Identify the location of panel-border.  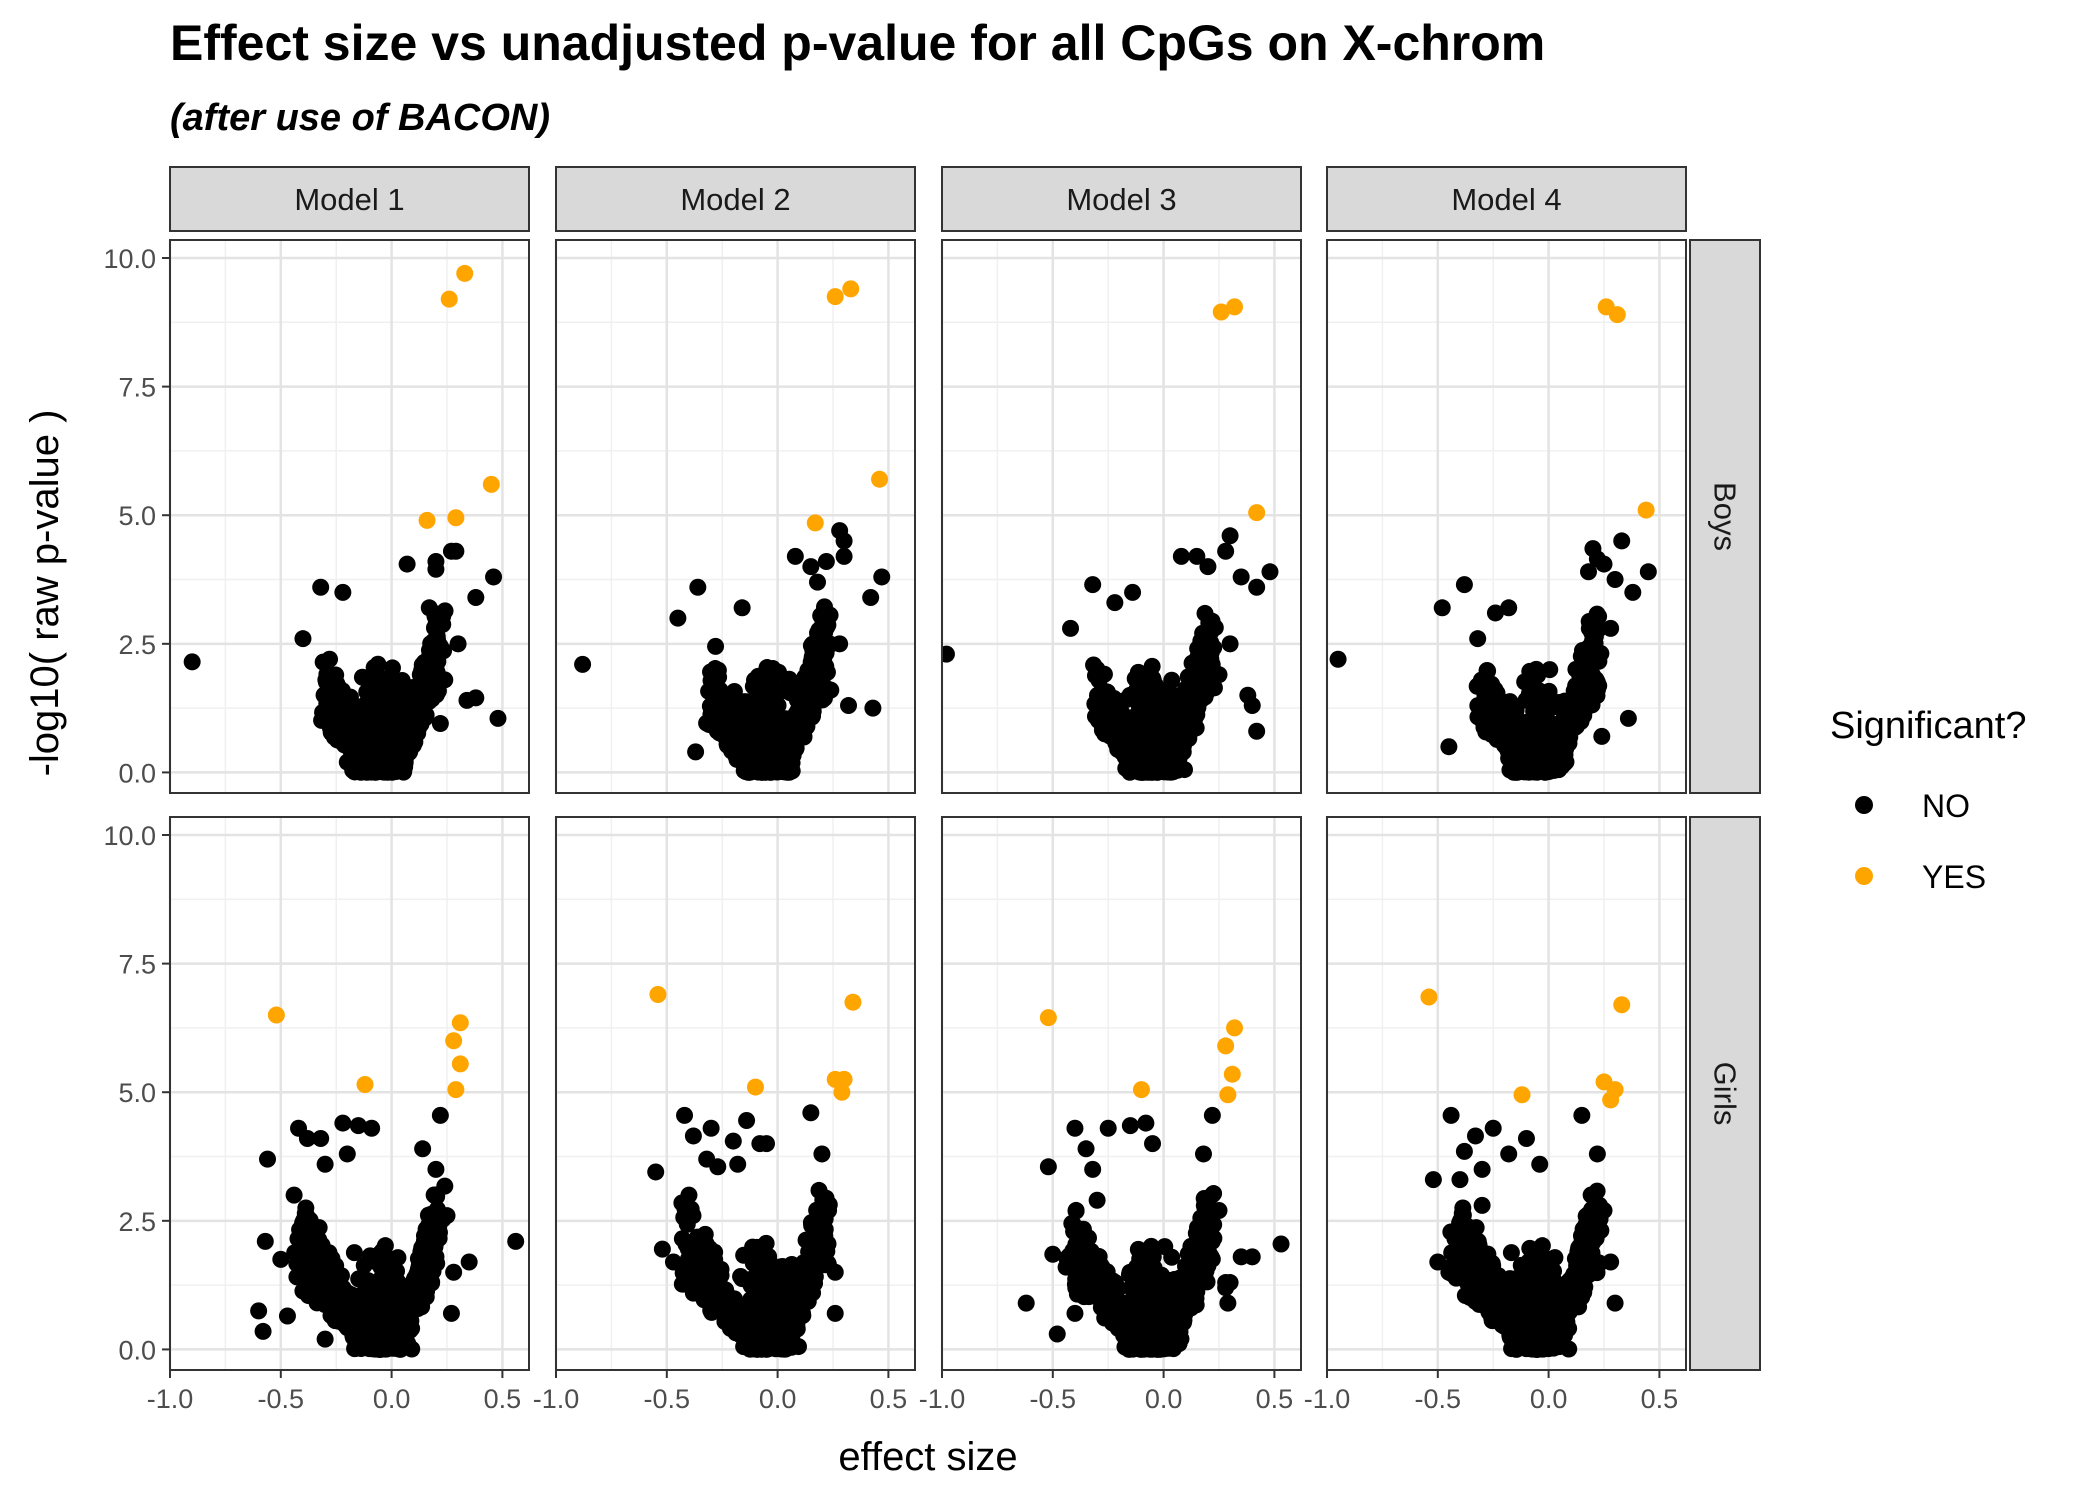
(349, 516).